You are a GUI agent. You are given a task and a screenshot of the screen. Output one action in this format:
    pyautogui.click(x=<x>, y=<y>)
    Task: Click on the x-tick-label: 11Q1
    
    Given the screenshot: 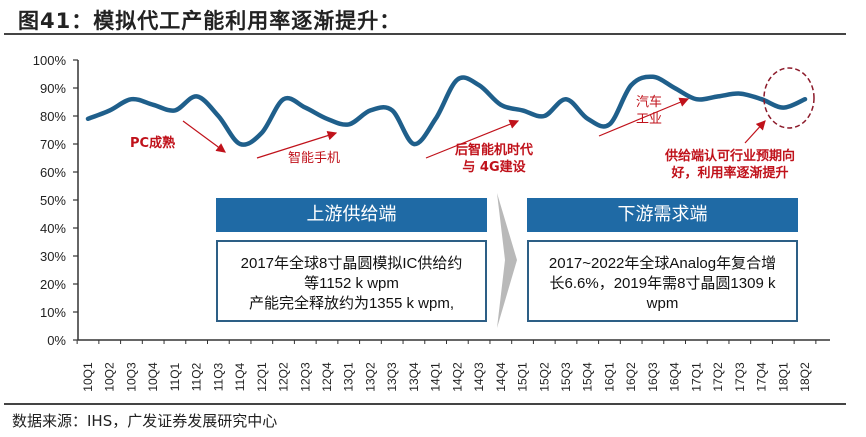 What is the action you would take?
    pyautogui.click(x=175, y=376)
    